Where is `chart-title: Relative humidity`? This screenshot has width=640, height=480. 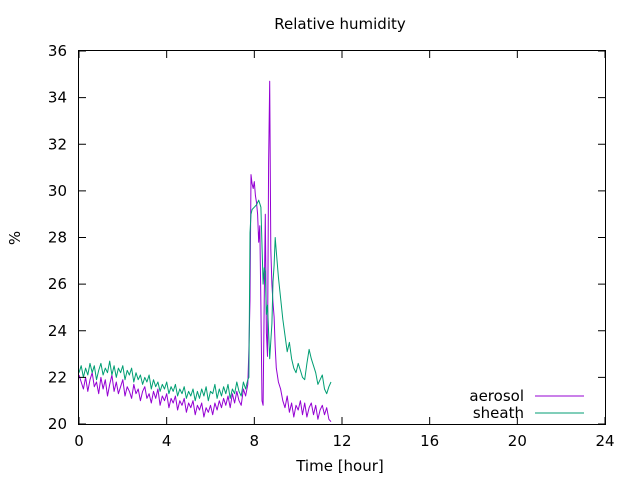
chart-title: Relative humidity is located at coordinates (340, 24).